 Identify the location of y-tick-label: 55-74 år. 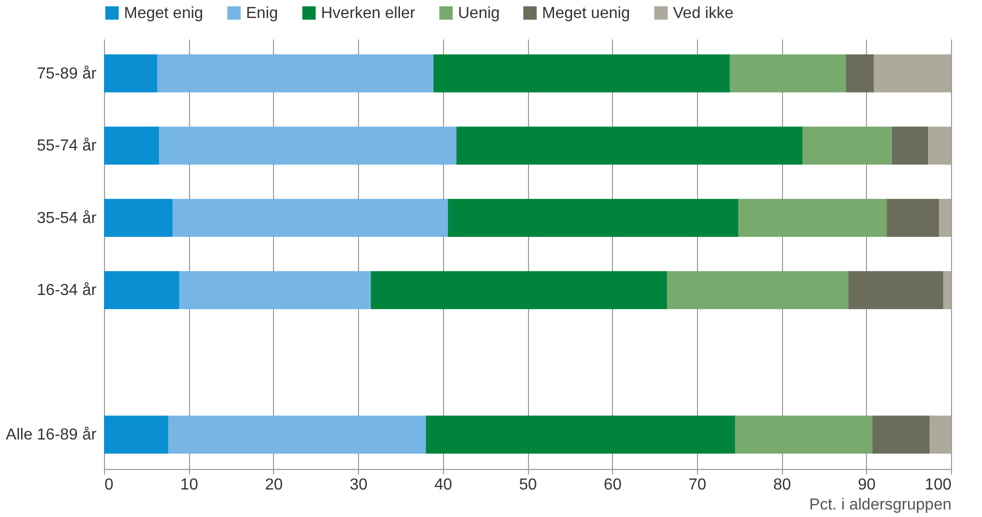
(67, 146).